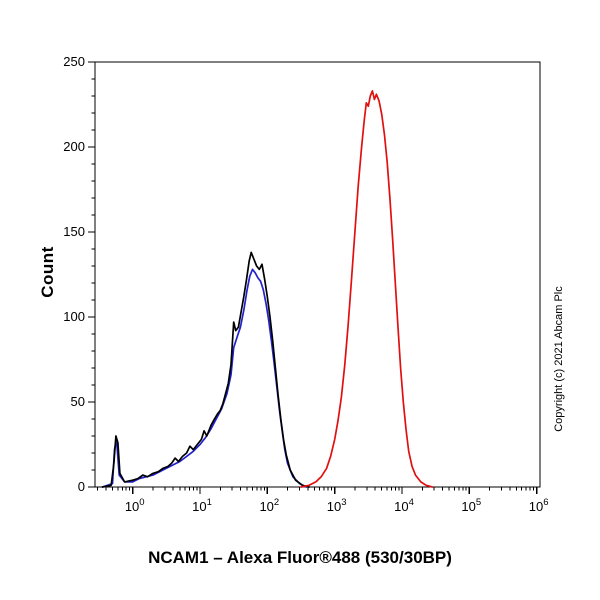  I want to click on svg-text: 200, so click(74, 146).